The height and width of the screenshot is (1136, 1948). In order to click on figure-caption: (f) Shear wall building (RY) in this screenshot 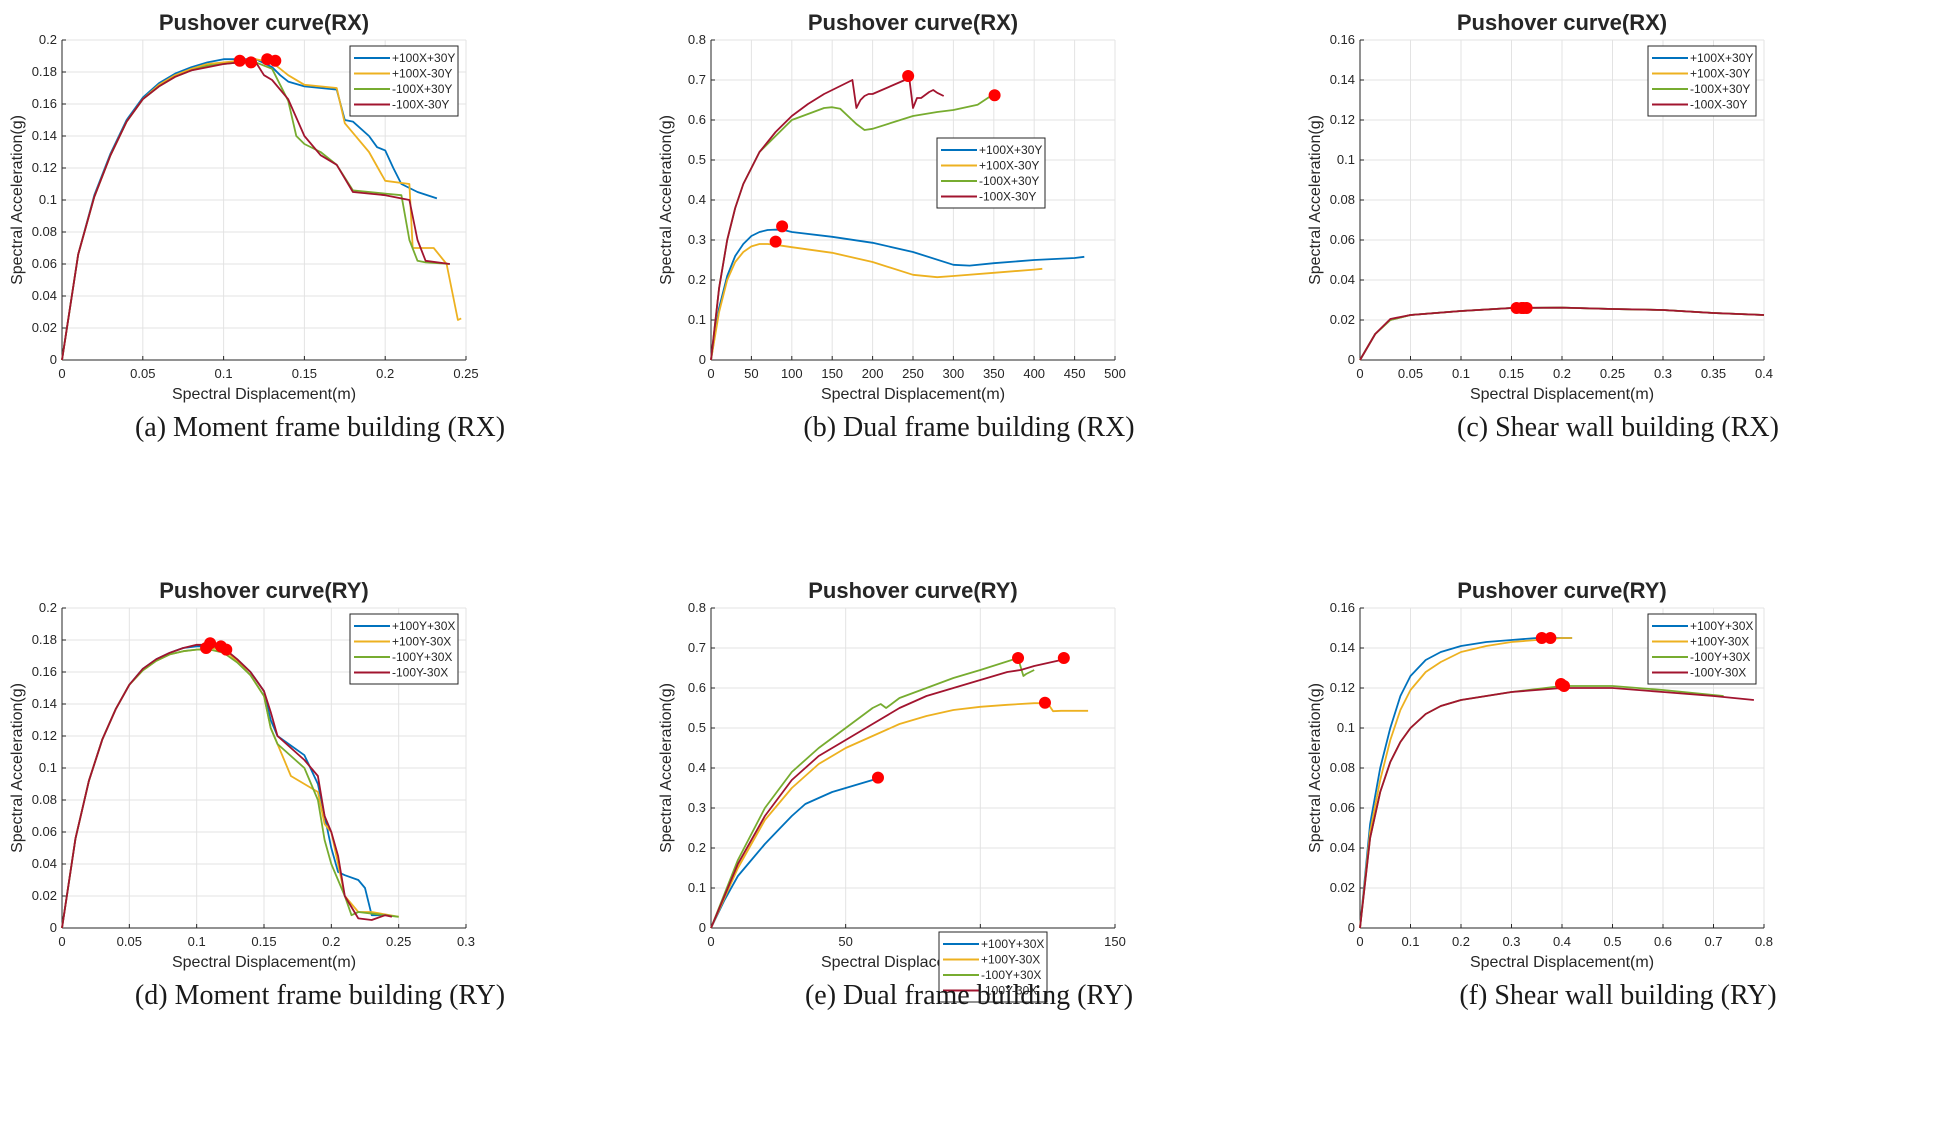, I will do `click(1617, 995)`.